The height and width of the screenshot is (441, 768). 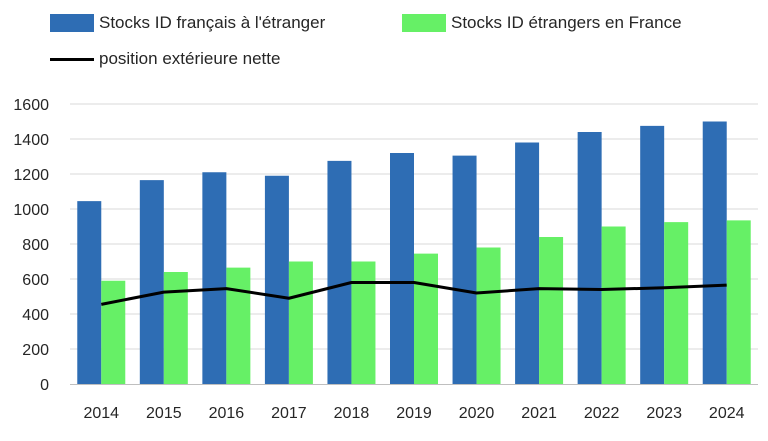 What do you see at coordinates (190, 58) in the screenshot?
I see `legend-label-series3: position extérieure nette` at bounding box center [190, 58].